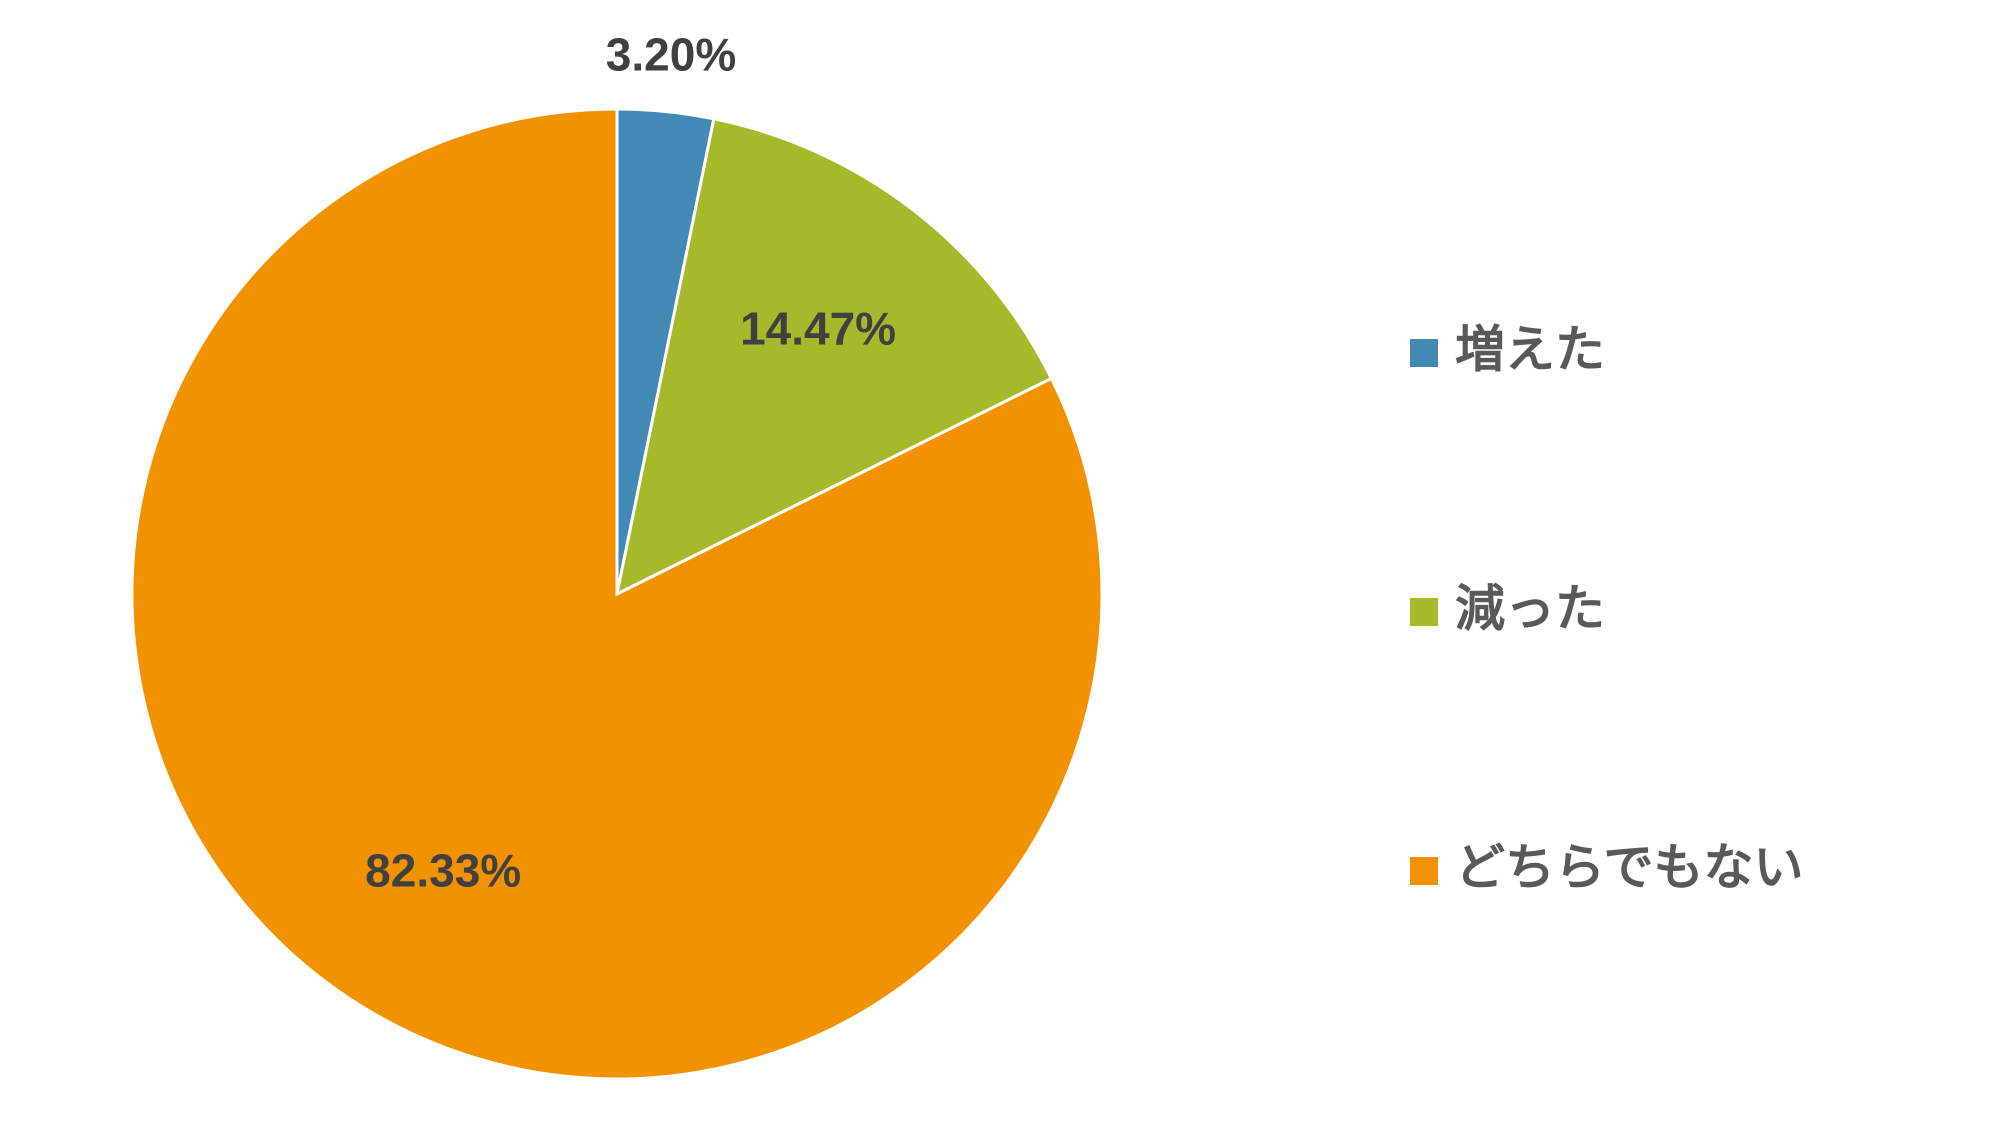 The width and height of the screenshot is (2000, 1125). What do you see at coordinates (818, 329) in the screenshot?
I see `data-label: 14.47%` at bounding box center [818, 329].